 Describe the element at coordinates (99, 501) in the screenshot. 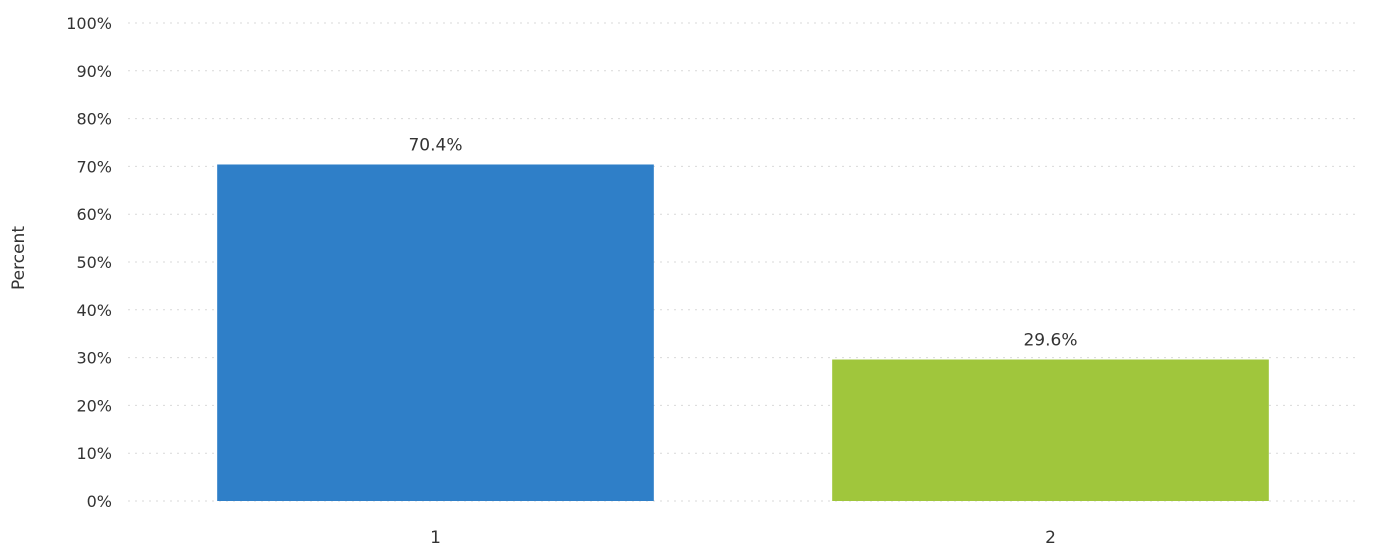

I see `y-tick-label: 0%` at that location.